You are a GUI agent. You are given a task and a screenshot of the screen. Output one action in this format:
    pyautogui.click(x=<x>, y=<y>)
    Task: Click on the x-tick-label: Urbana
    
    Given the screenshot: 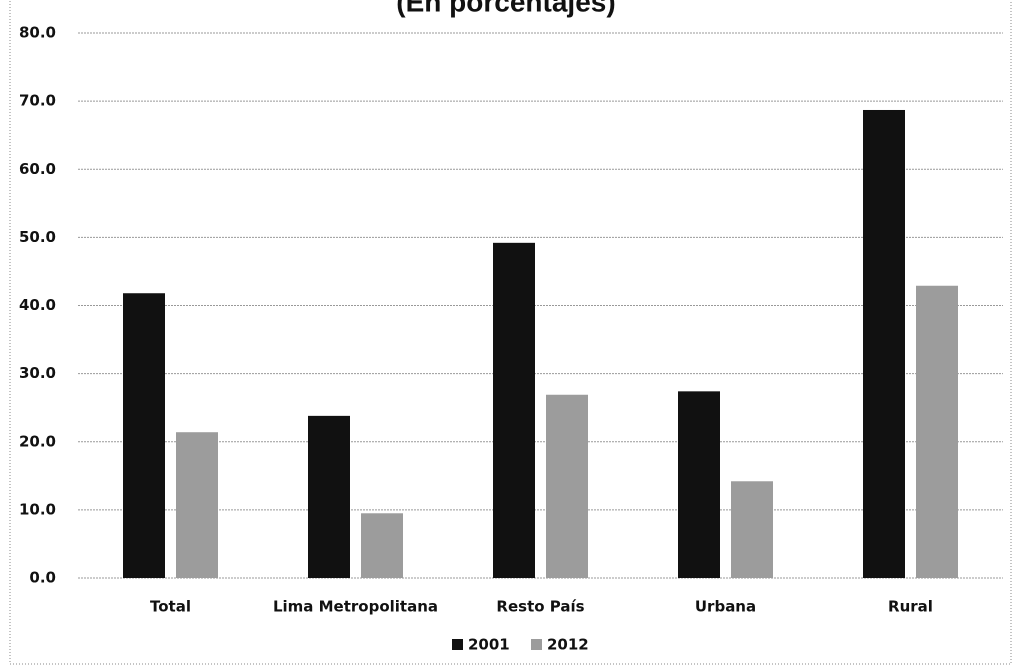 What is the action you would take?
    pyautogui.click(x=725, y=607)
    